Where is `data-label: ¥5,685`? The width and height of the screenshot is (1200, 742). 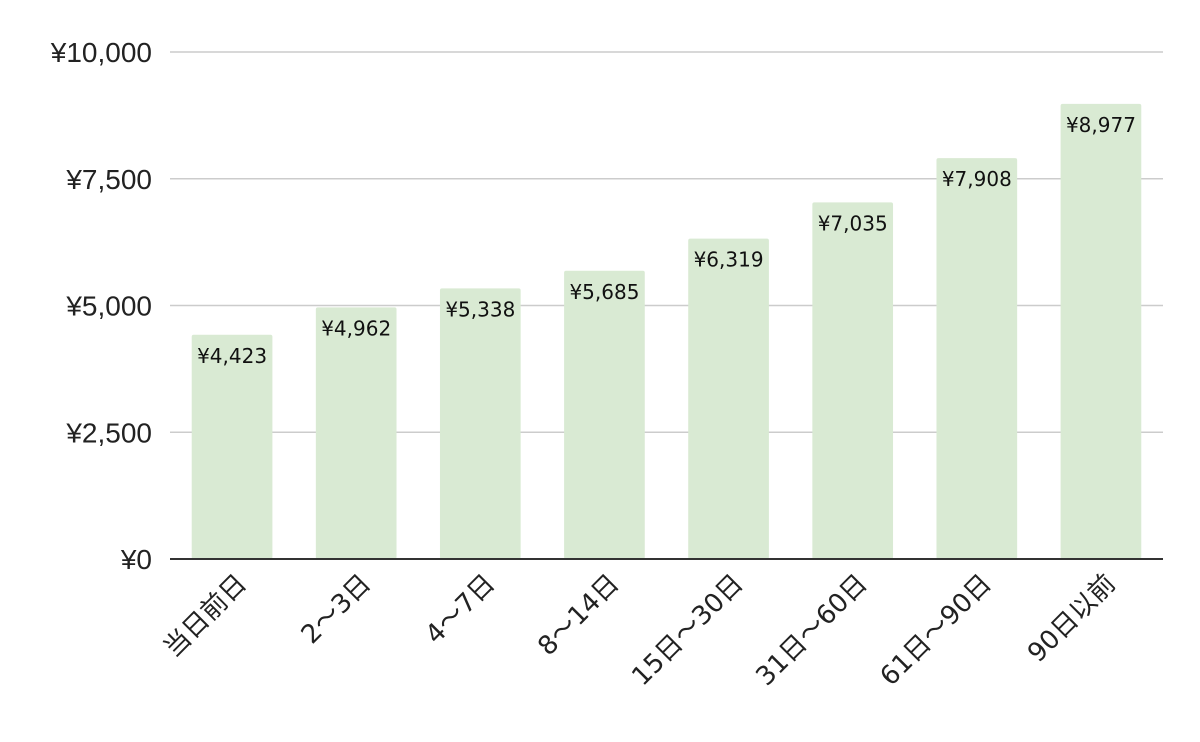
data-label: ¥5,685 is located at coordinates (604, 292).